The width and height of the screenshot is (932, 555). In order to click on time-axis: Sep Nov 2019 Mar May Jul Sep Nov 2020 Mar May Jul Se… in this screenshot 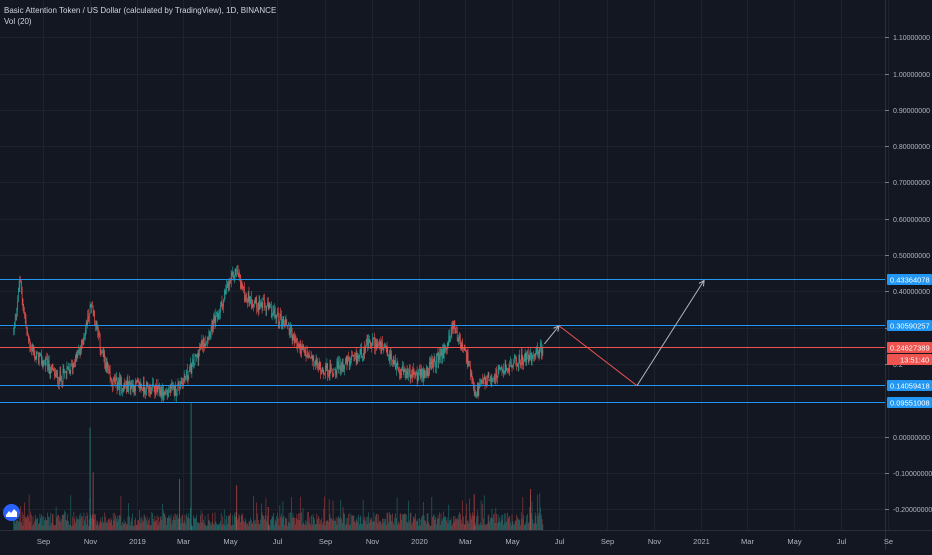, I will do `click(466, 538)`.